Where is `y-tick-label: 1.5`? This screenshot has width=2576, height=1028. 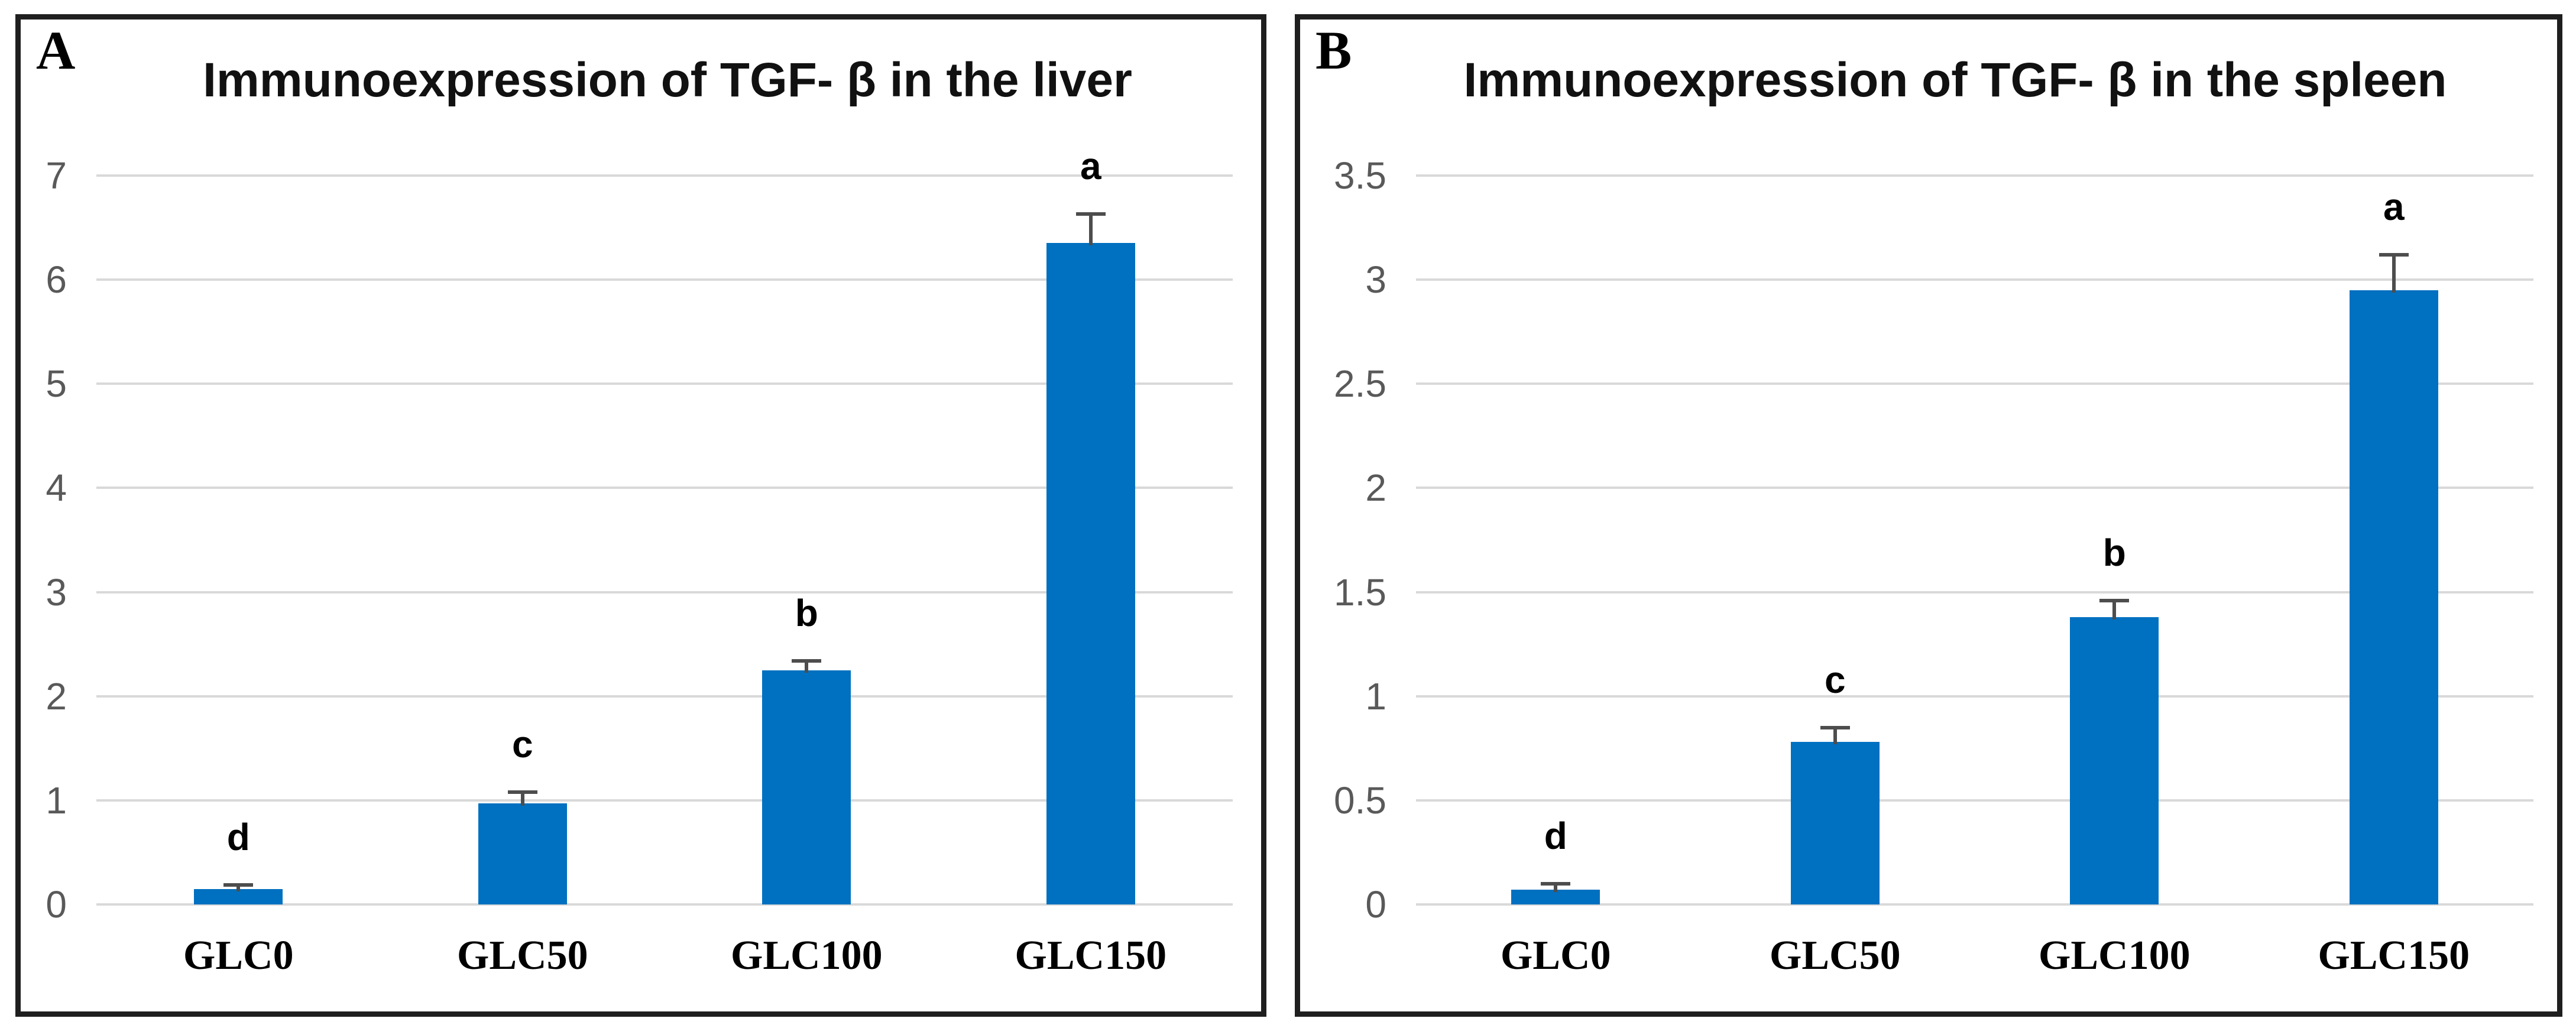
y-tick-label: 1.5 is located at coordinates (1360, 592).